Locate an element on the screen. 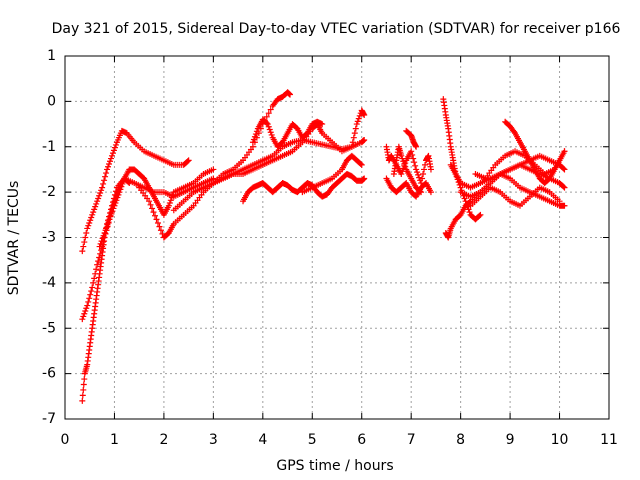 The image size is (640, 480). x-tick-label: 2 is located at coordinates (163, 440).